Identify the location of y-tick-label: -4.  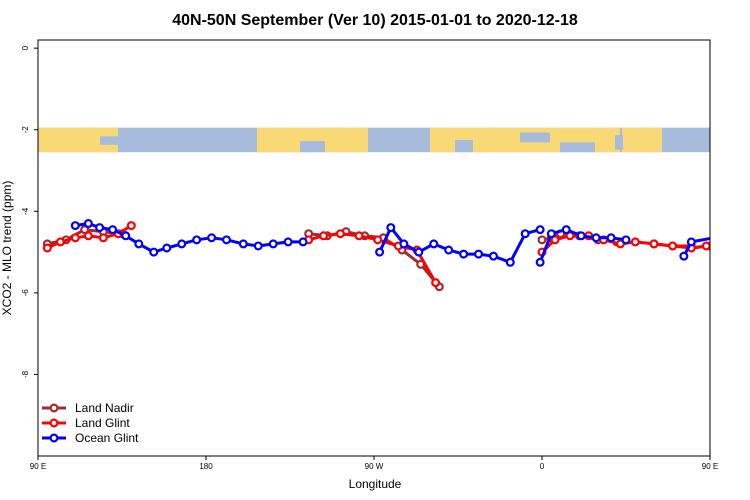
(25, 211).